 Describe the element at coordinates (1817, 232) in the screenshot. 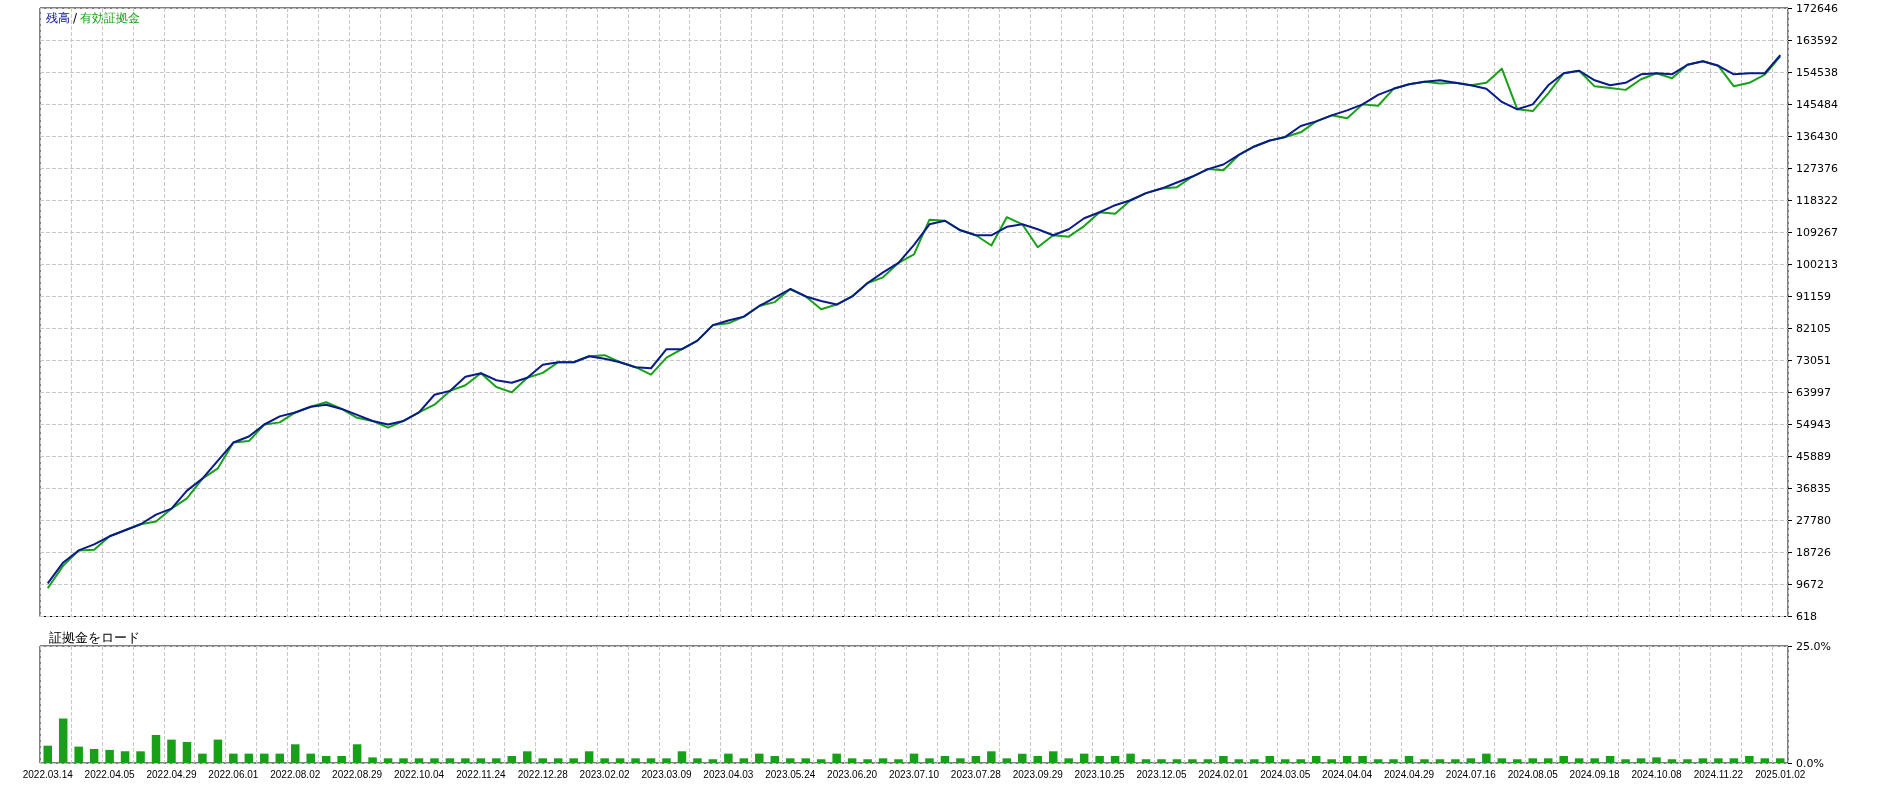

I see `y-tick-label: 109267` at that location.